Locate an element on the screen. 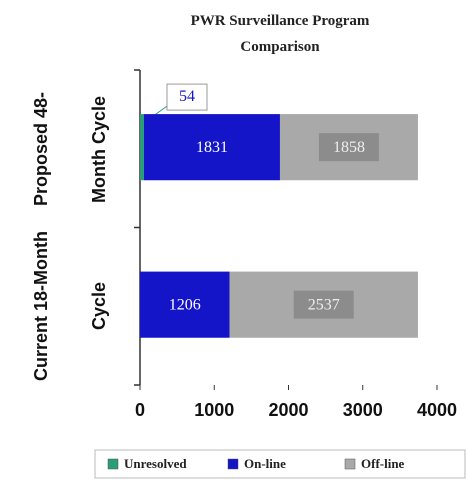 This screenshot has width=468, height=490. category-label-box: Current 18-Month Cycle is located at coordinates (70, 306).